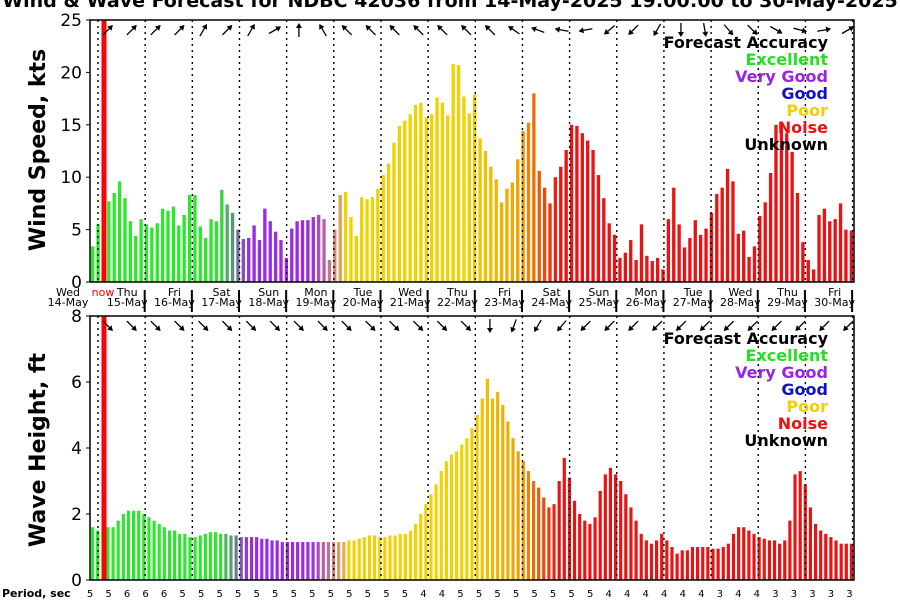  What do you see at coordinates (127, 292) in the screenshot?
I see `day-name-label: Thu` at bounding box center [127, 292].